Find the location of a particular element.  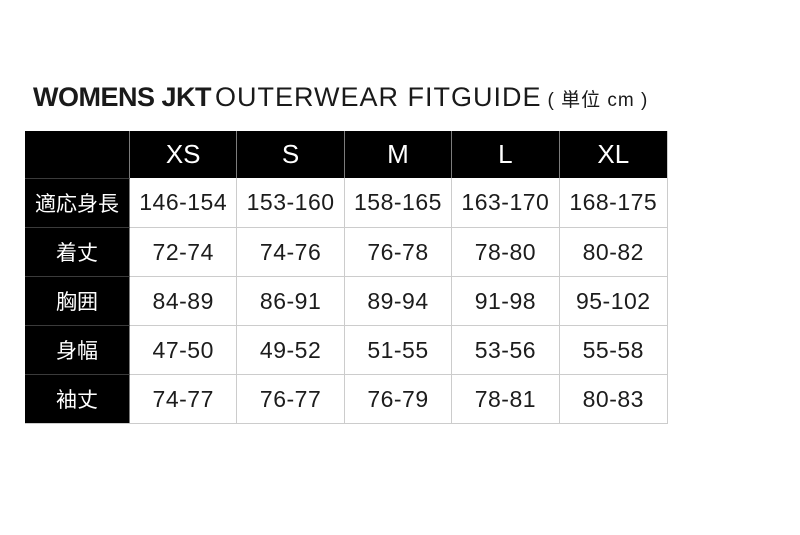

page-title: WOMENS JKT OUTERWEAR FITGUIDE( 単位 cm ) is located at coordinates (340, 97).